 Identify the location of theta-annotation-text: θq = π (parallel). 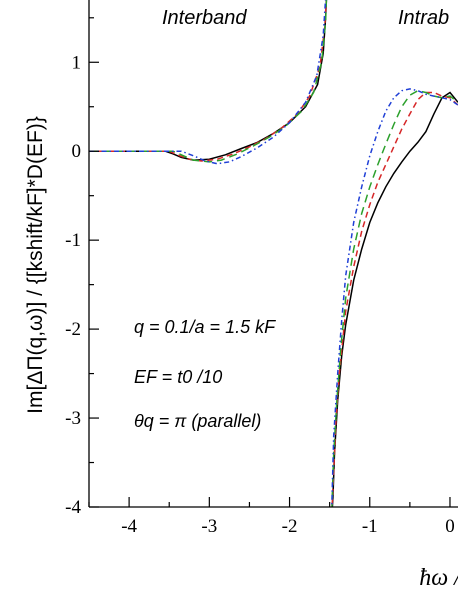
(197, 421).